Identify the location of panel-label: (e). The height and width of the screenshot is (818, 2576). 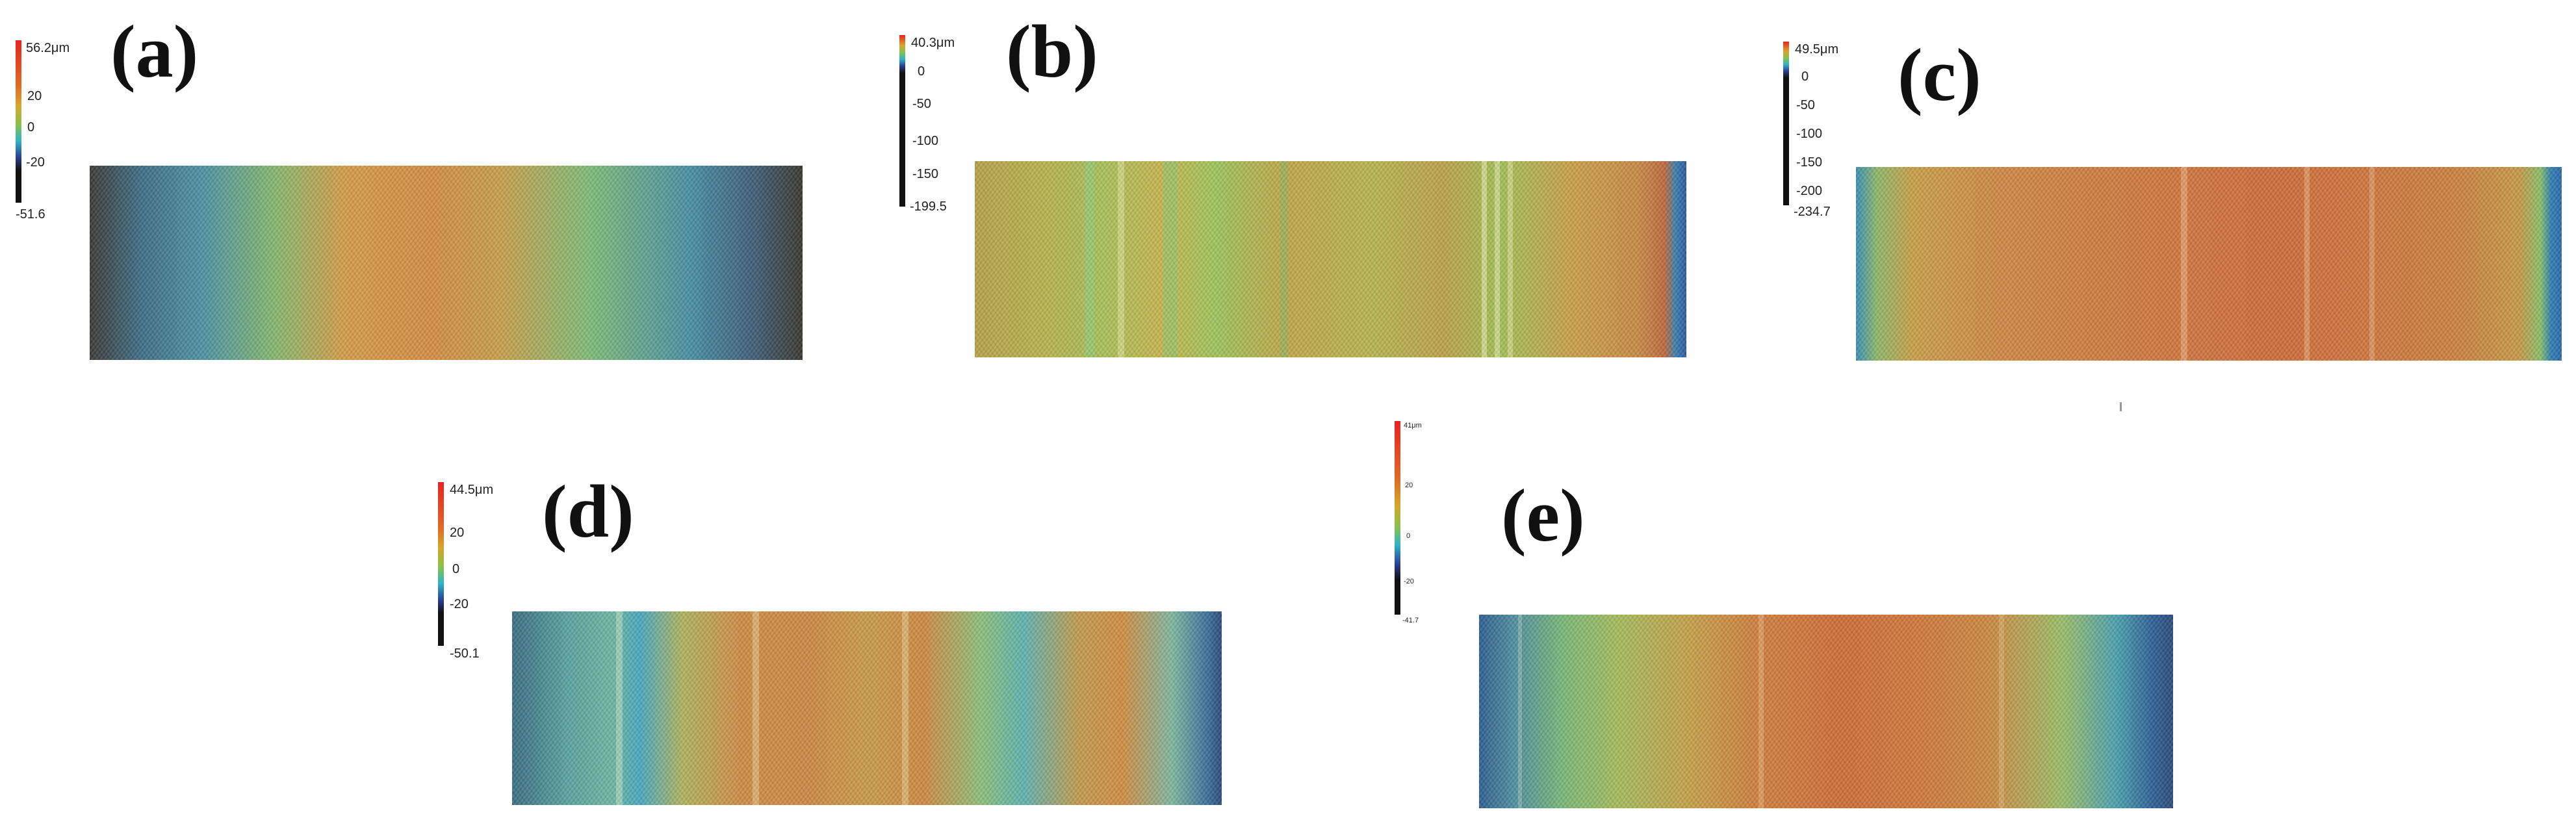
(1543, 515).